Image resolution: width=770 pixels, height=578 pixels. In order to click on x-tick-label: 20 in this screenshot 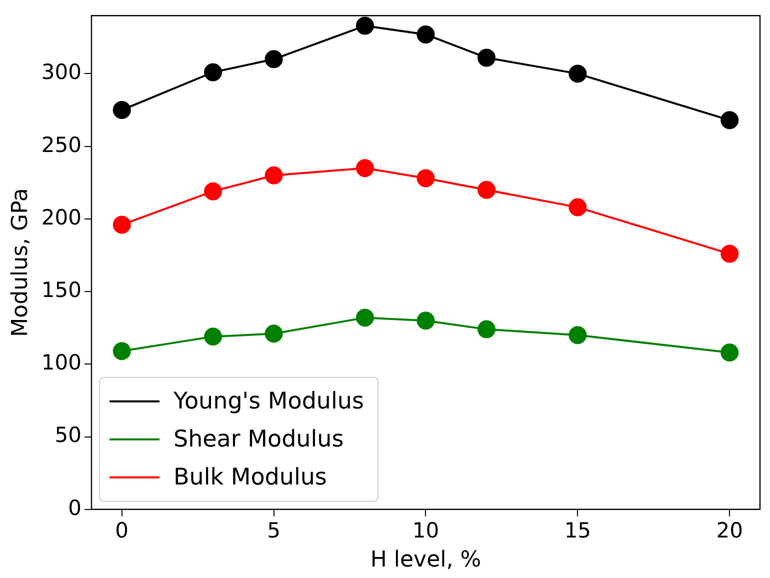, I will do `click(729, 530)`.